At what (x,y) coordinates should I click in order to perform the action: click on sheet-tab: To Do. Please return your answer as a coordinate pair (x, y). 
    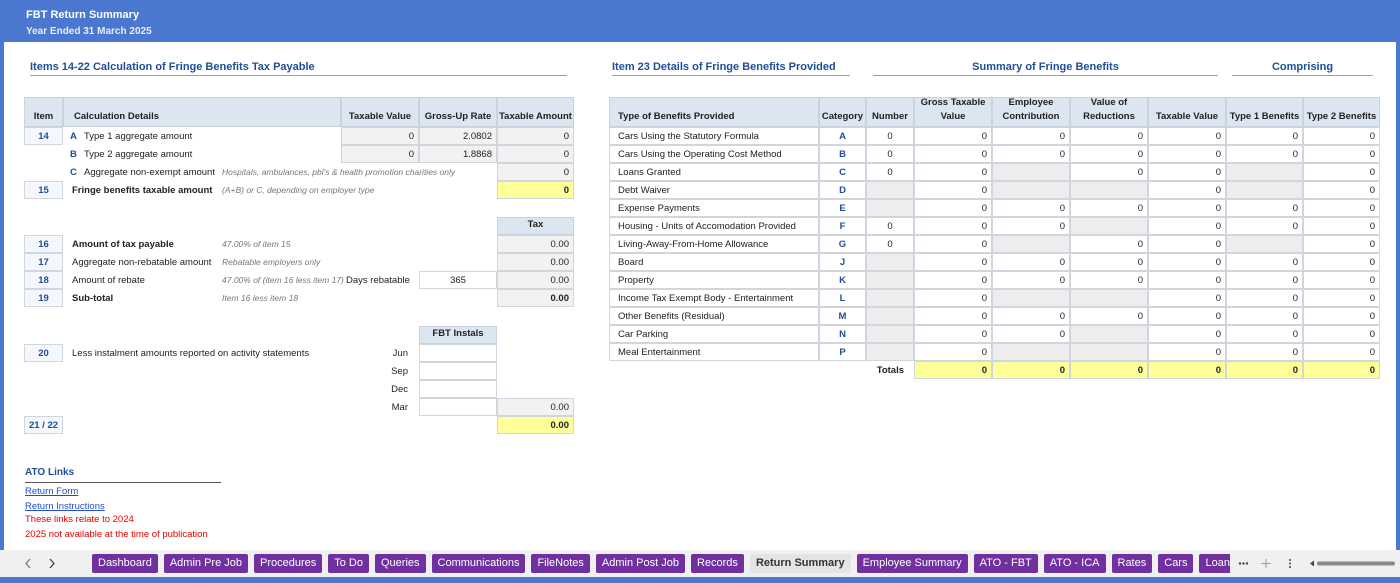
    Looking at the image, I should click on (348, 563).